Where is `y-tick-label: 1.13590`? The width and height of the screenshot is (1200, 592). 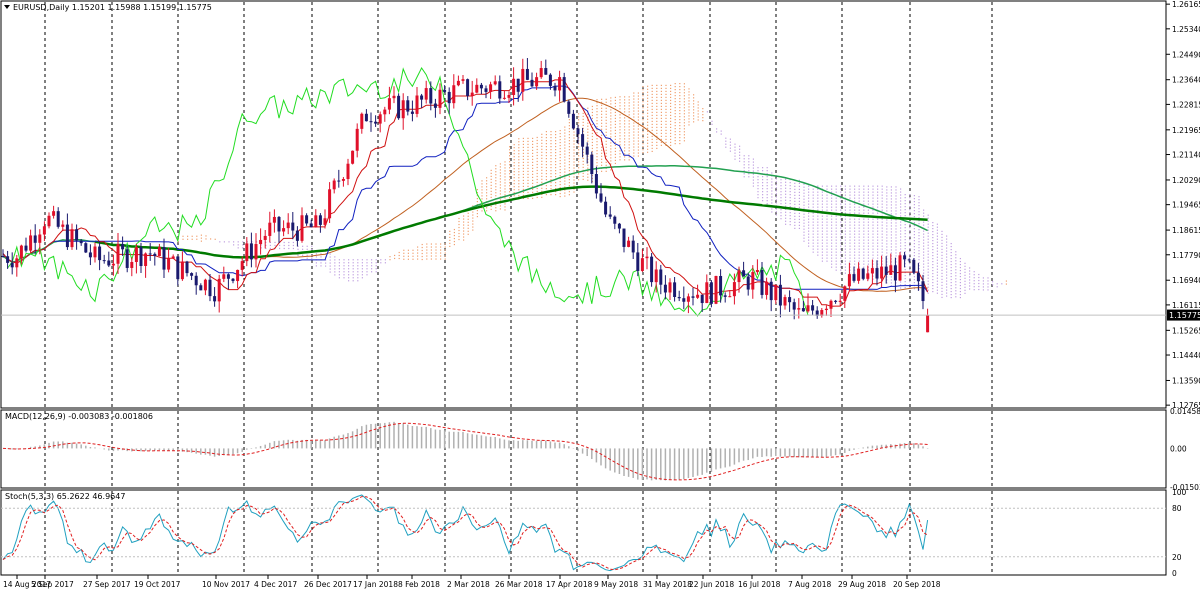 y-tick-label: 1.13590 is located at coordinates (1186, 380).